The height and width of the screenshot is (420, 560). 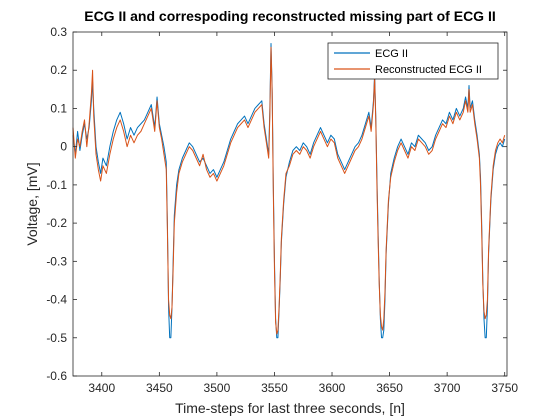 I want to click on legend-label-reconstructed-ecg-ii: Reconstructed ECG II, so click(x=428, y=70).